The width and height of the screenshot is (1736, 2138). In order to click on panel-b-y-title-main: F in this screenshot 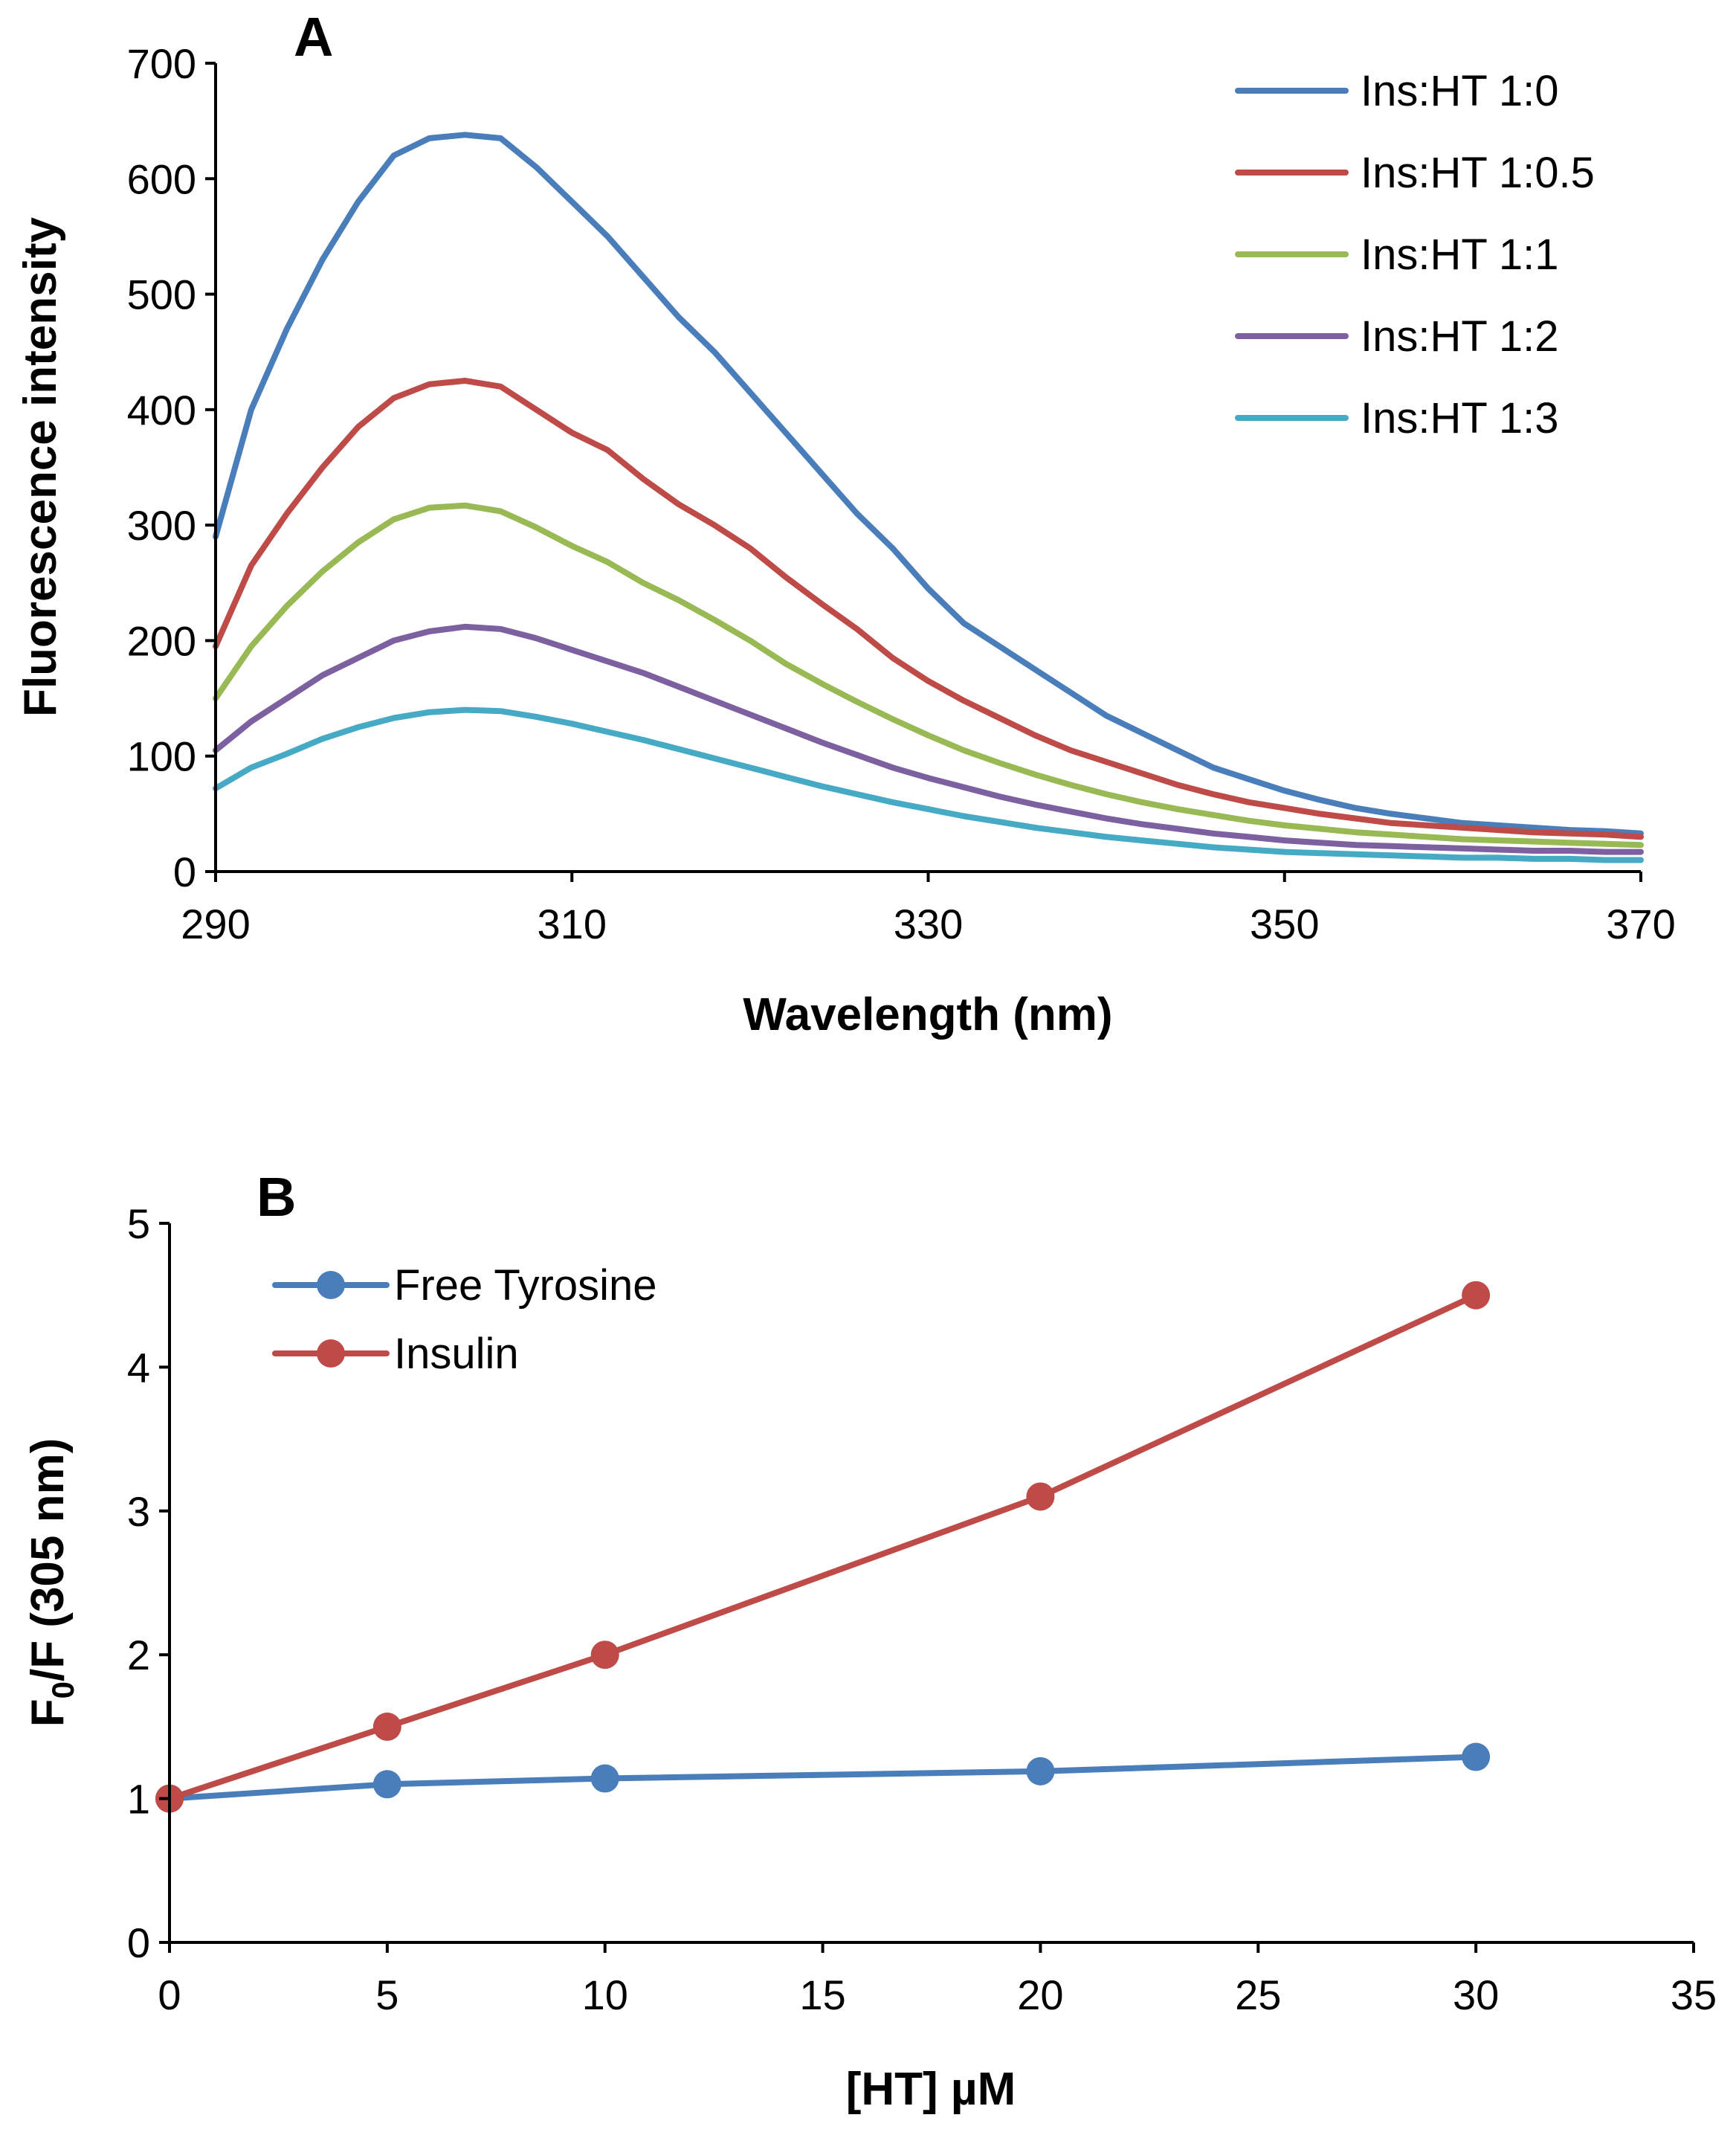, I will do `click(48, 1713)`.